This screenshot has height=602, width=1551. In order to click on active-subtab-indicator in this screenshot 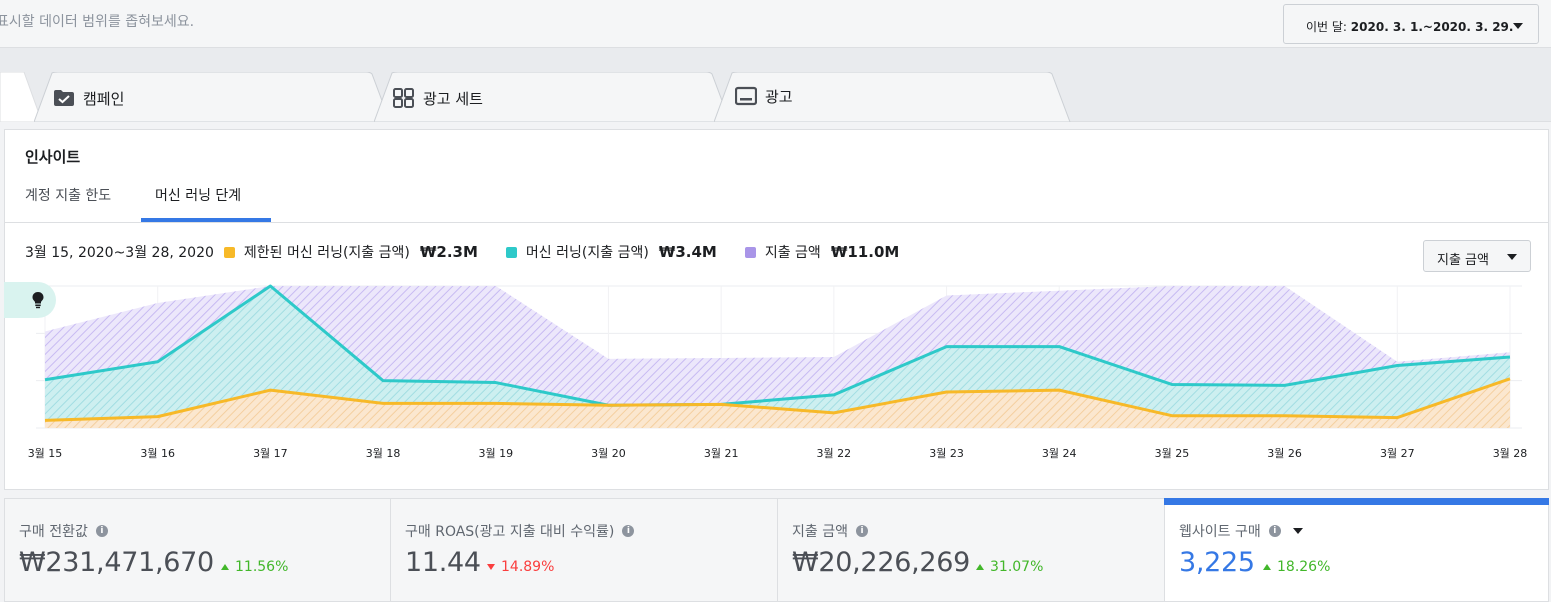, I will do `click(206, 220)`.